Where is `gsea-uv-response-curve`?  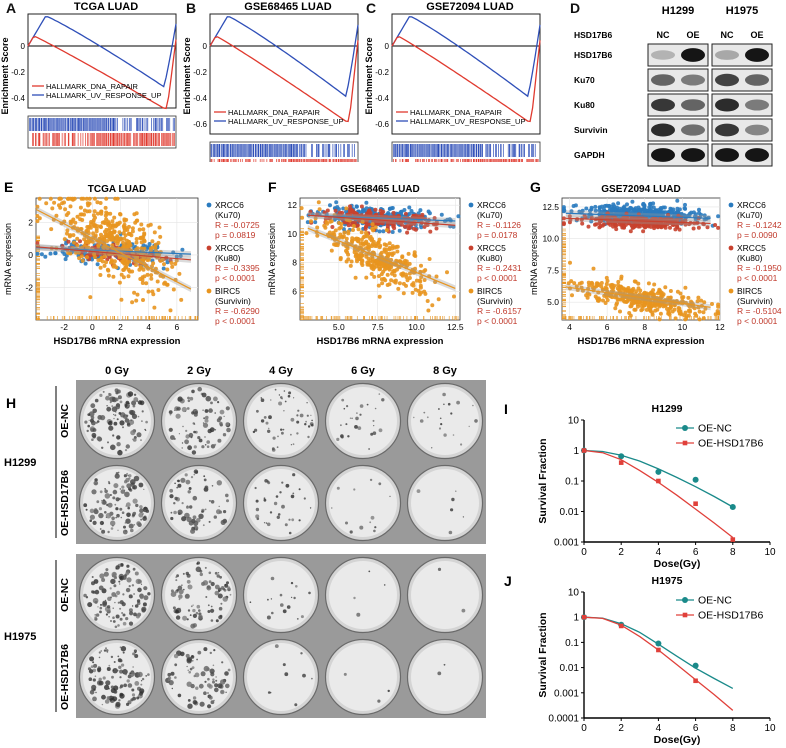 gsea-uv-response-curve is located at coordinates (284, 57).